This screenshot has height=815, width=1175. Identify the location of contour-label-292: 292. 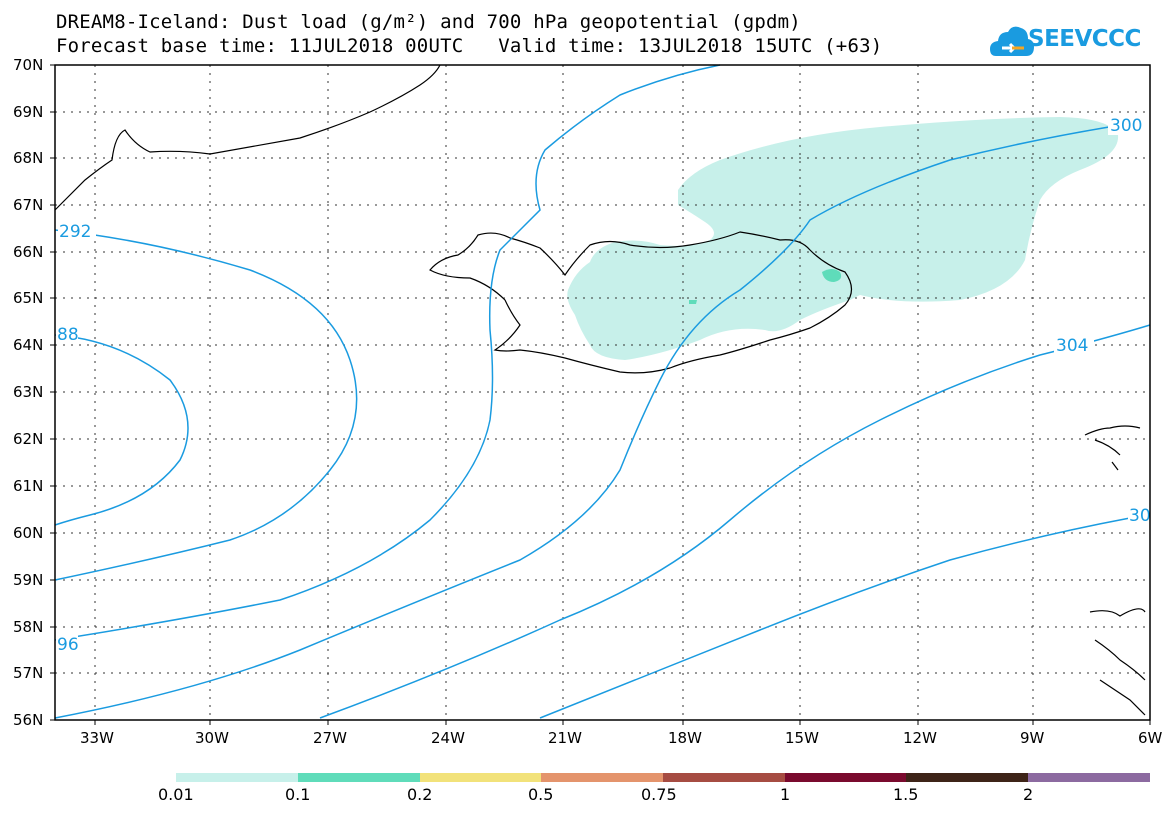
(75, 232).